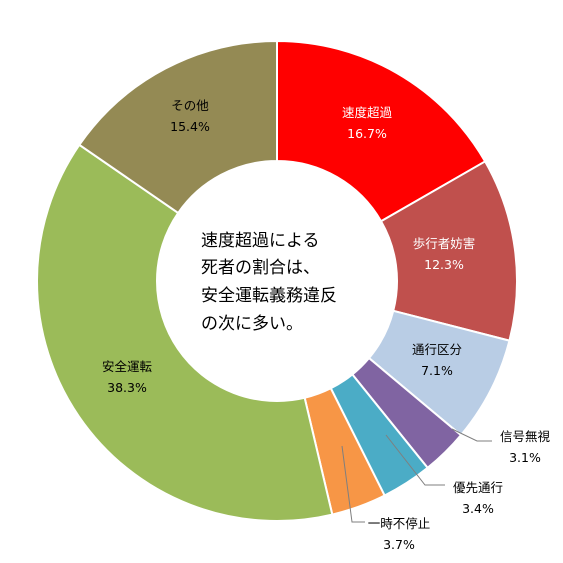 The width and height of the screenshot is (563, 563). I want to click on slice-4-leader-line, so click(471, 435).